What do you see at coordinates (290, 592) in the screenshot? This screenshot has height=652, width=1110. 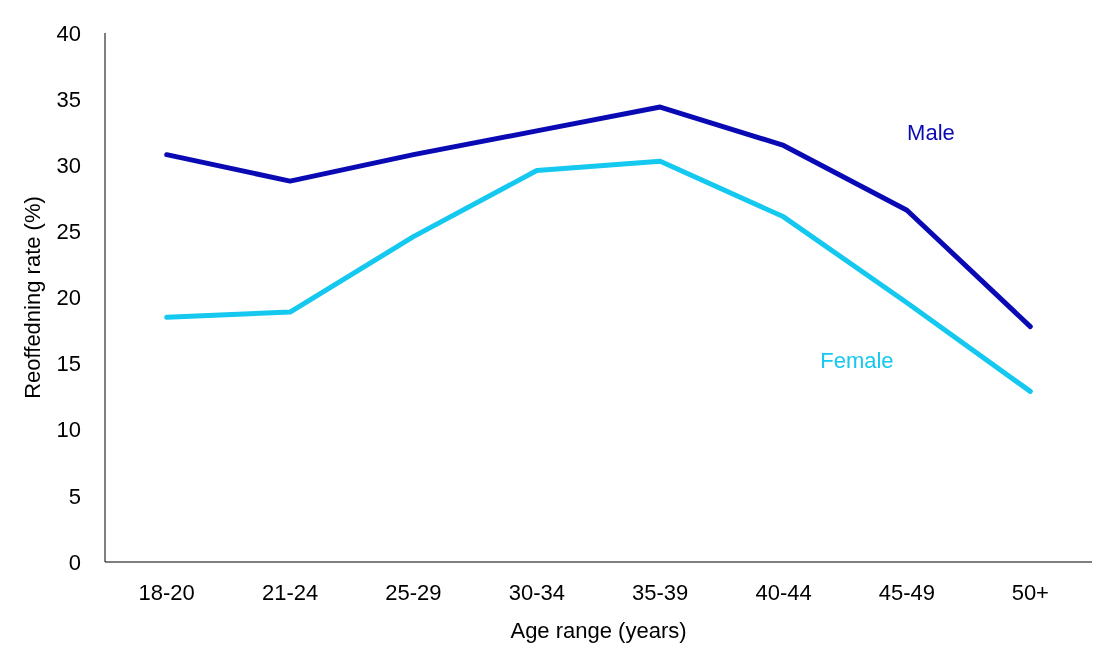 I see `x-tick-label: 21-24` at bounding box center [290, 592].